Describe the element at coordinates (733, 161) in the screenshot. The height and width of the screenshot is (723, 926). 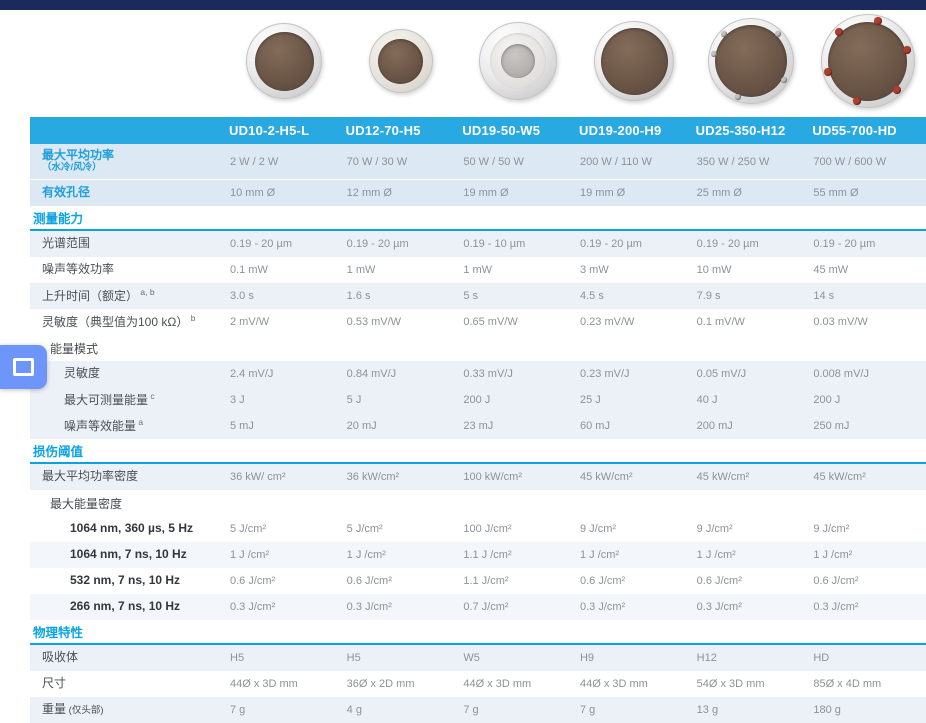
I see `spec-value: 350 W / 250 W` at that location.